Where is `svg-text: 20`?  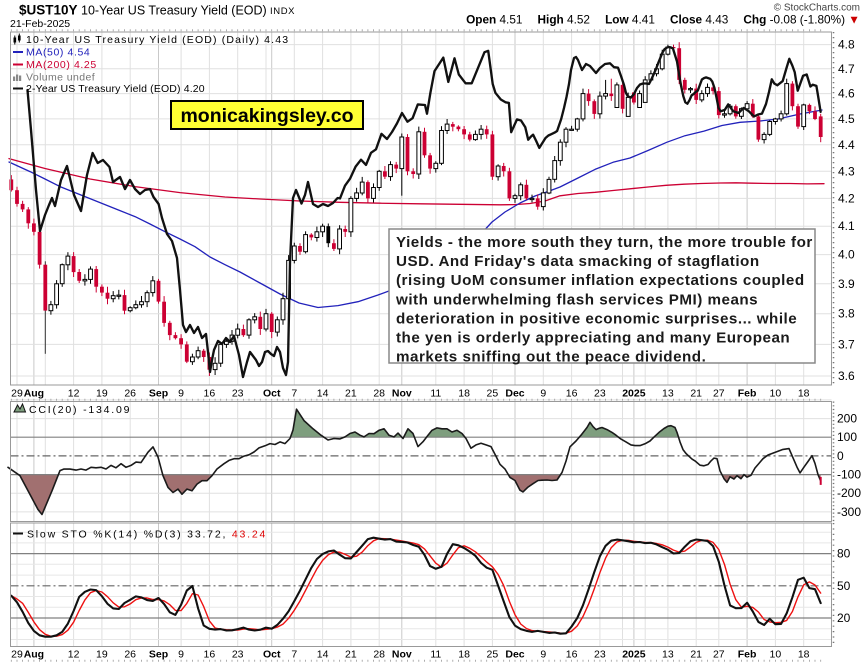
svg-text: 20 is located at coordinates (844, 618).